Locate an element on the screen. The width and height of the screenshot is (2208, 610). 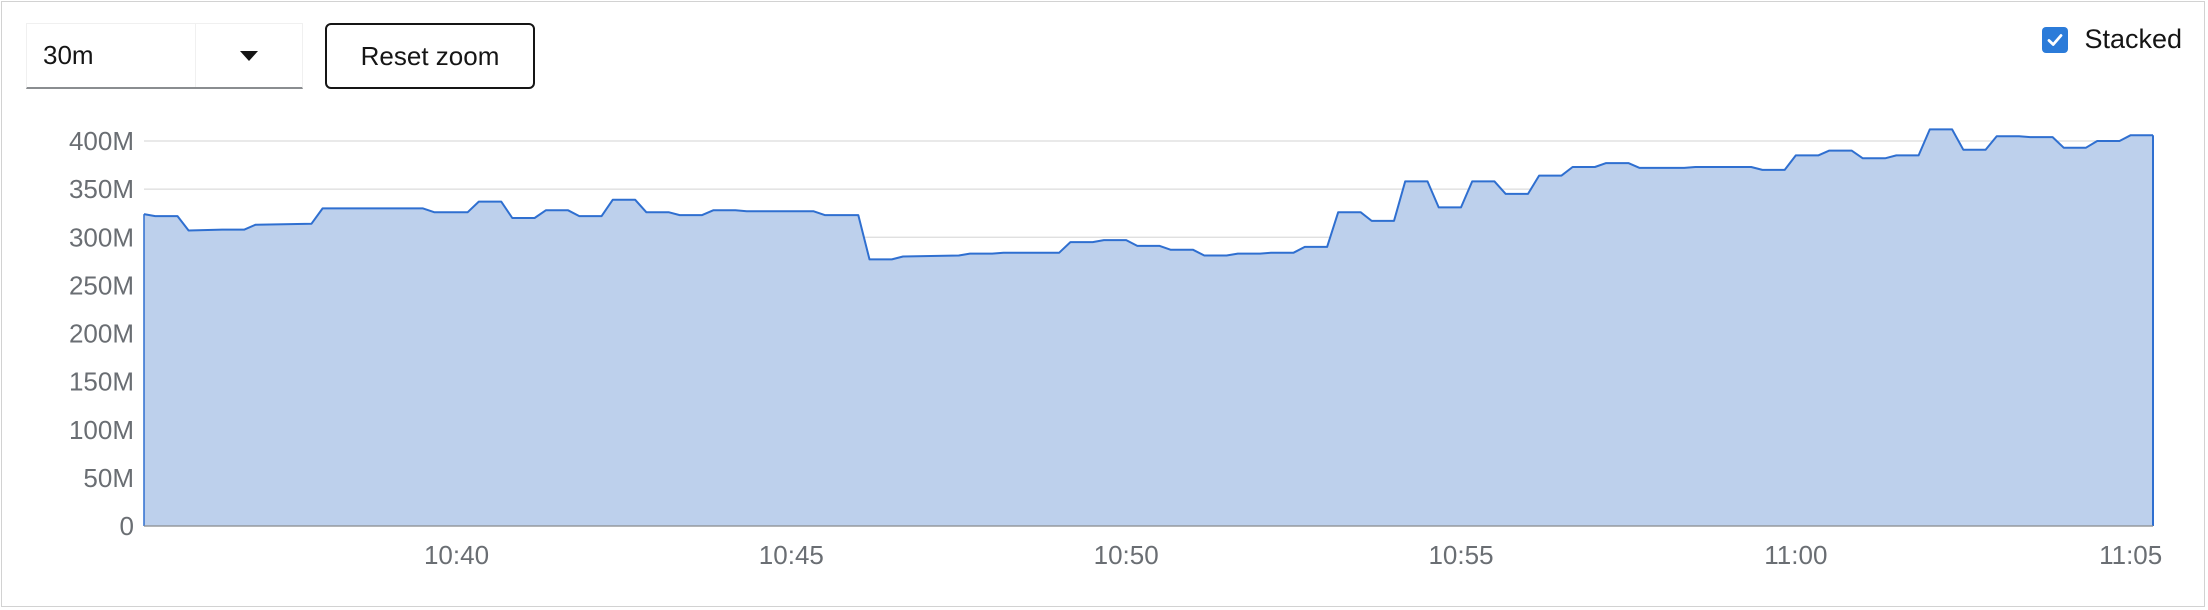
x-tick-label: 10:45 is located at coordinates (791, 555).